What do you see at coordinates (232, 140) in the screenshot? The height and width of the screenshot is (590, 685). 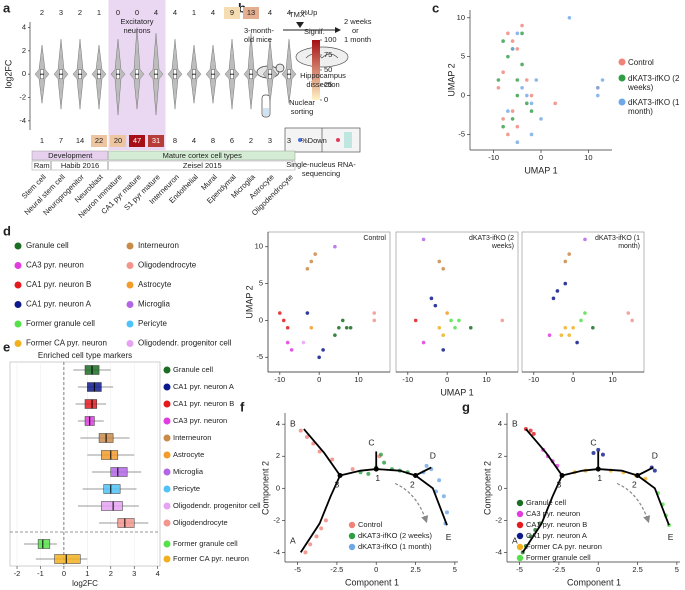 I see `down-count: 6` at bounding box center [232, 140].